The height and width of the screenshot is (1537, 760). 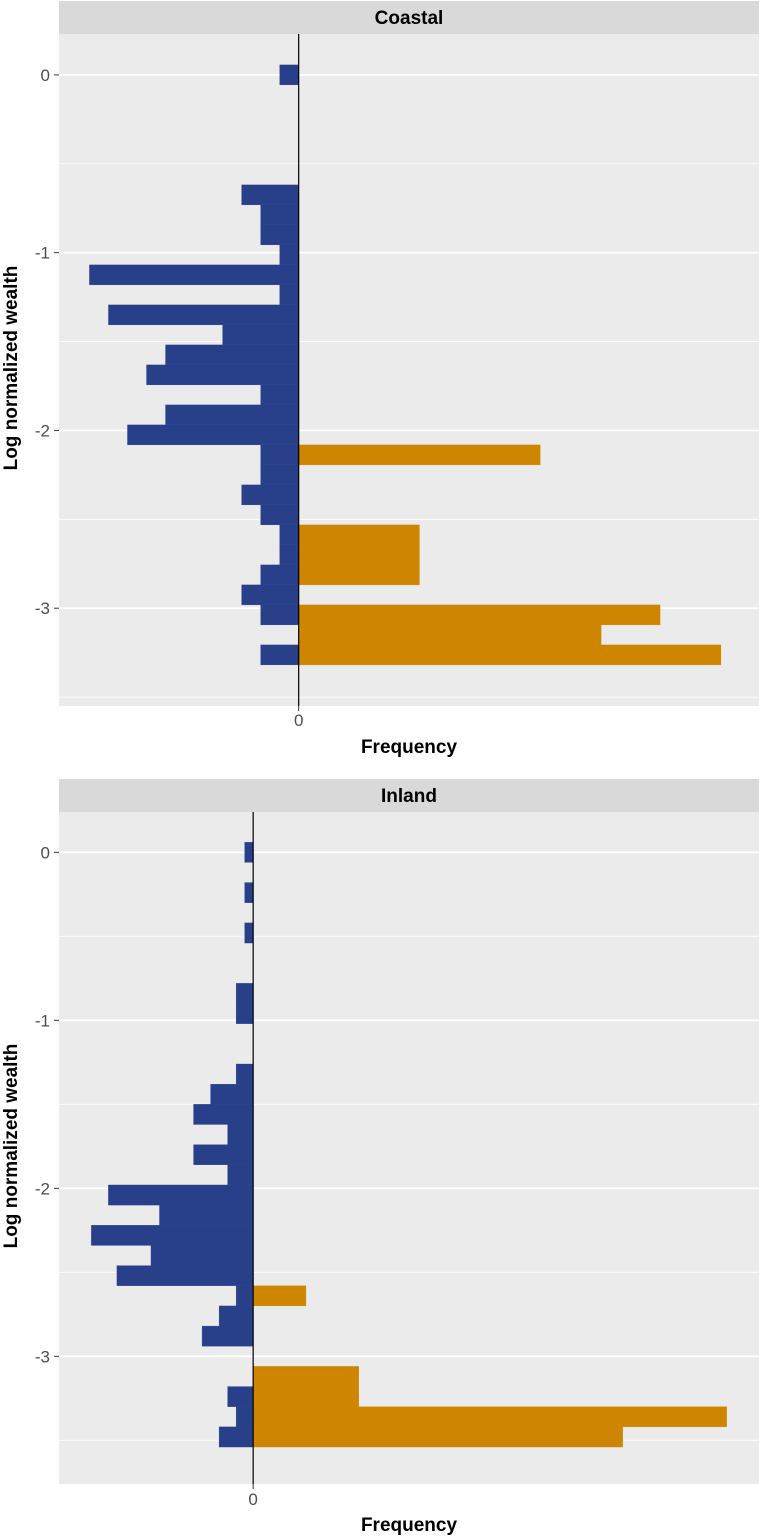 I want to click on coastal-x-axis-title: Frequency, so click(x=409, y=747).